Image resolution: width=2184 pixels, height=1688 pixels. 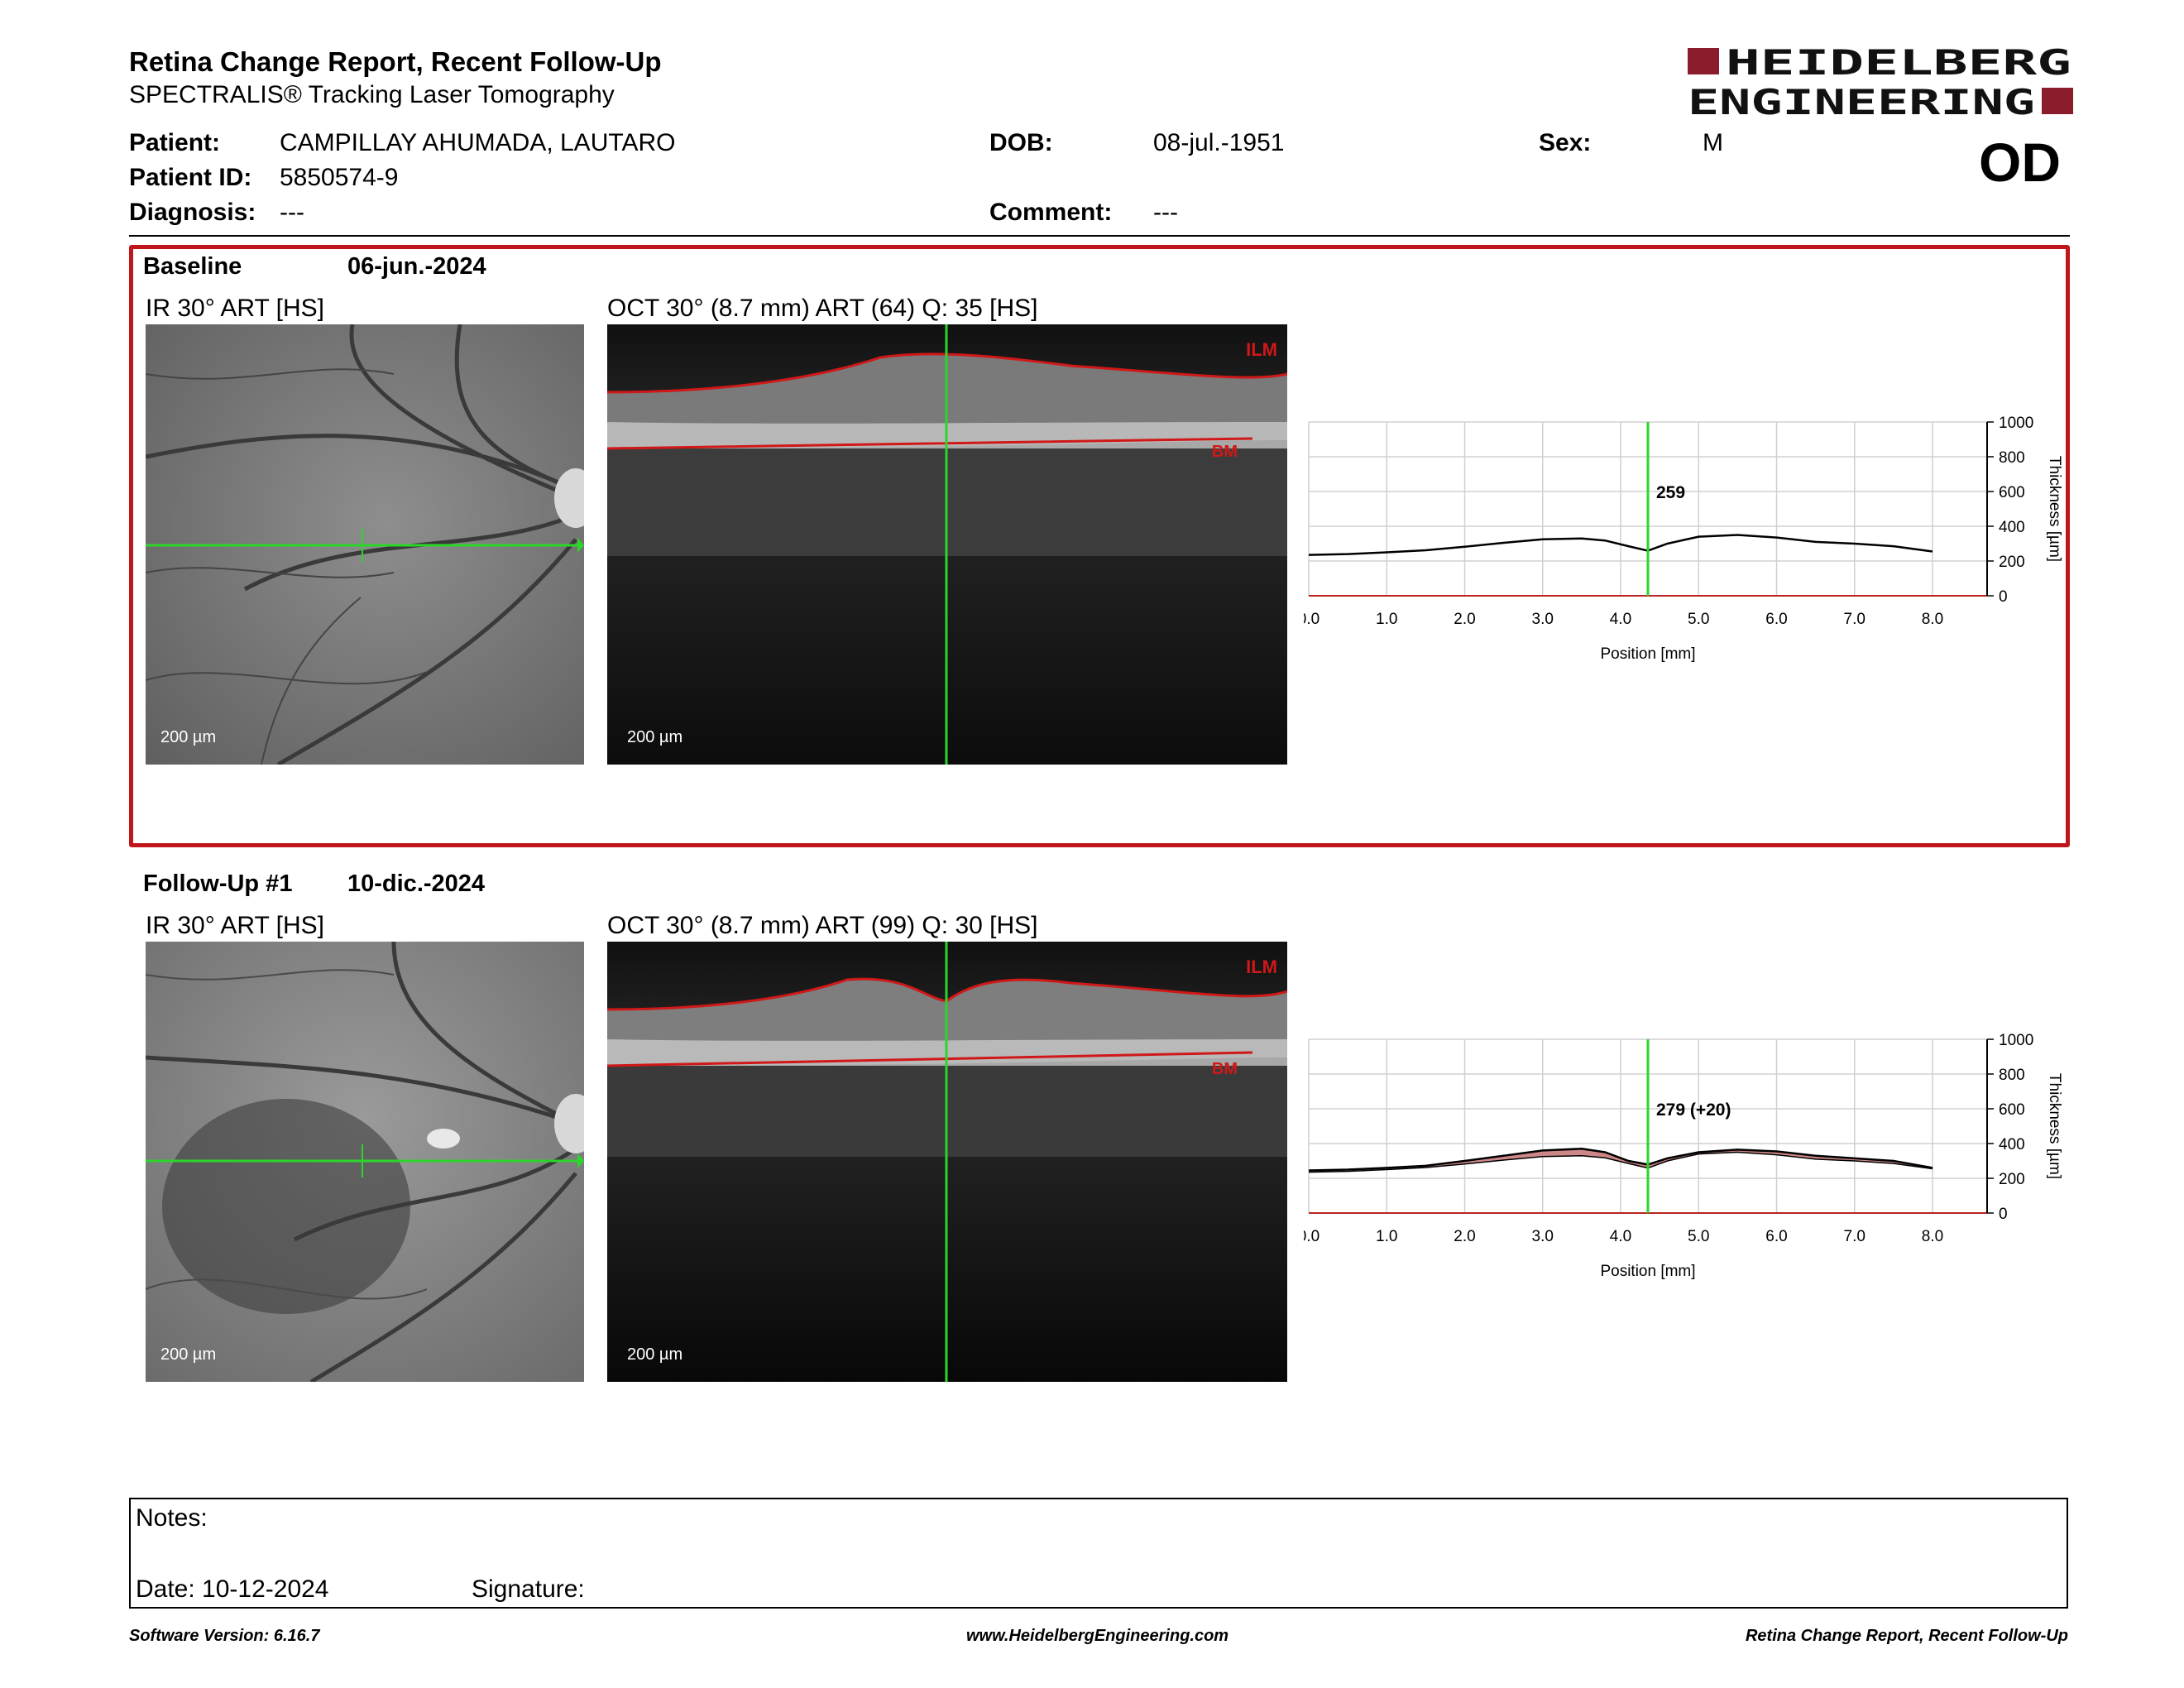 I want to click on heidelberg-logo: HEIDELBERG ENGINEERING, so click(x=1880, y=82).